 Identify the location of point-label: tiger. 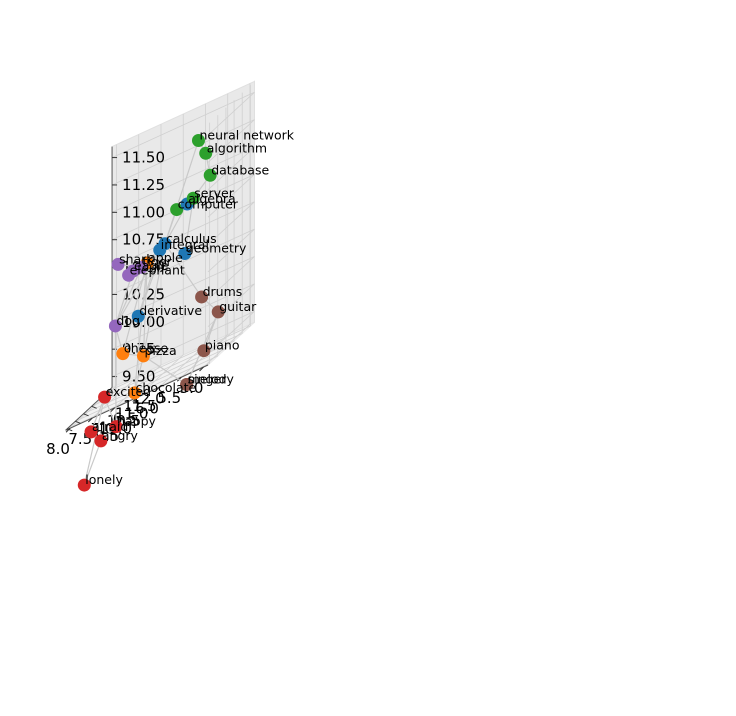
(158, 261).